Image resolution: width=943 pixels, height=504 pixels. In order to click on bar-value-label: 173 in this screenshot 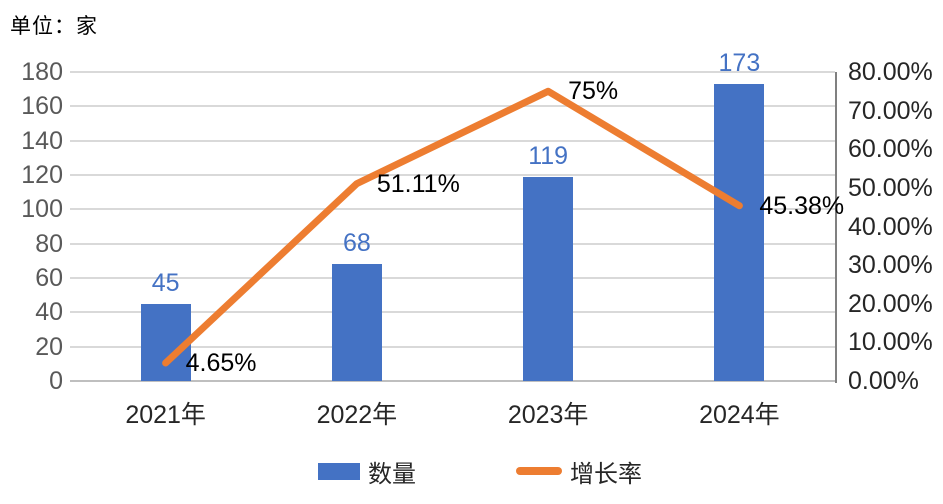, I will do `click(739, 63)`.